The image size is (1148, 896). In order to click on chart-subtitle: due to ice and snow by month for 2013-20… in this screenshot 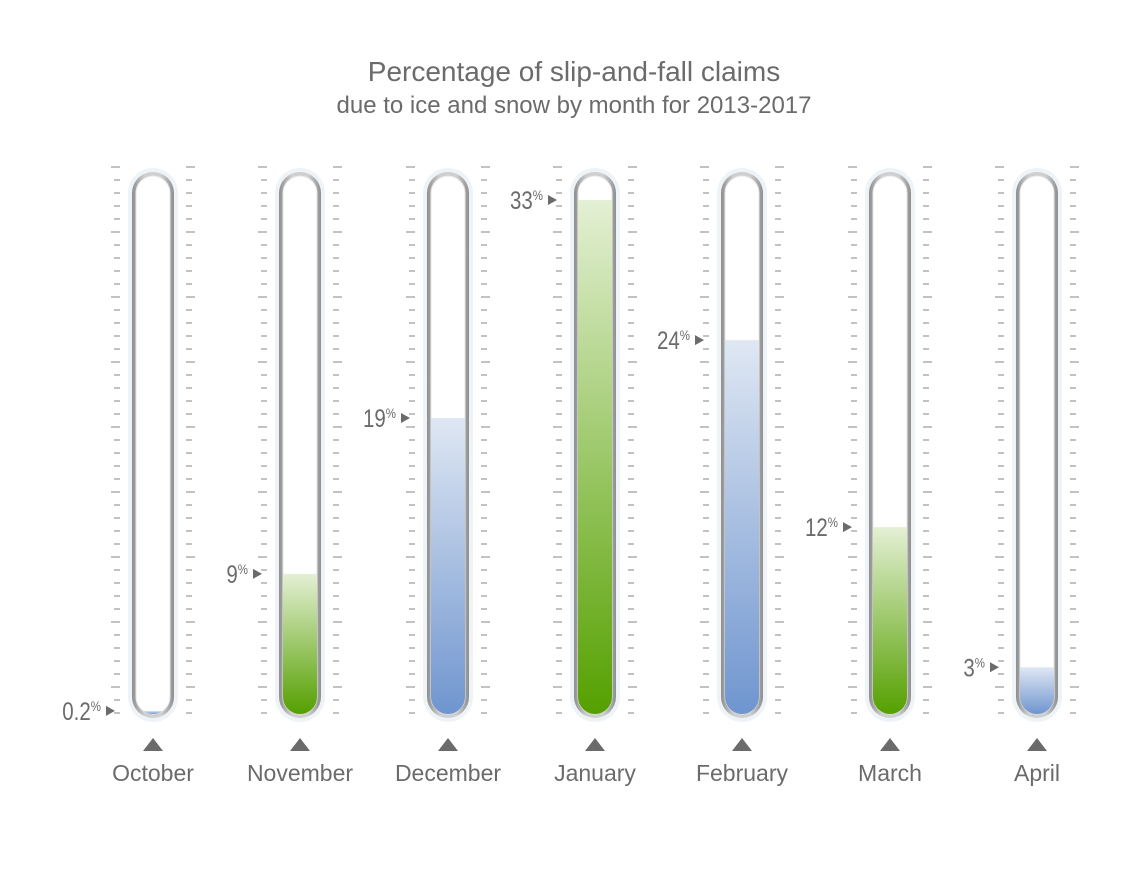, I will do `click(574, 105)`.